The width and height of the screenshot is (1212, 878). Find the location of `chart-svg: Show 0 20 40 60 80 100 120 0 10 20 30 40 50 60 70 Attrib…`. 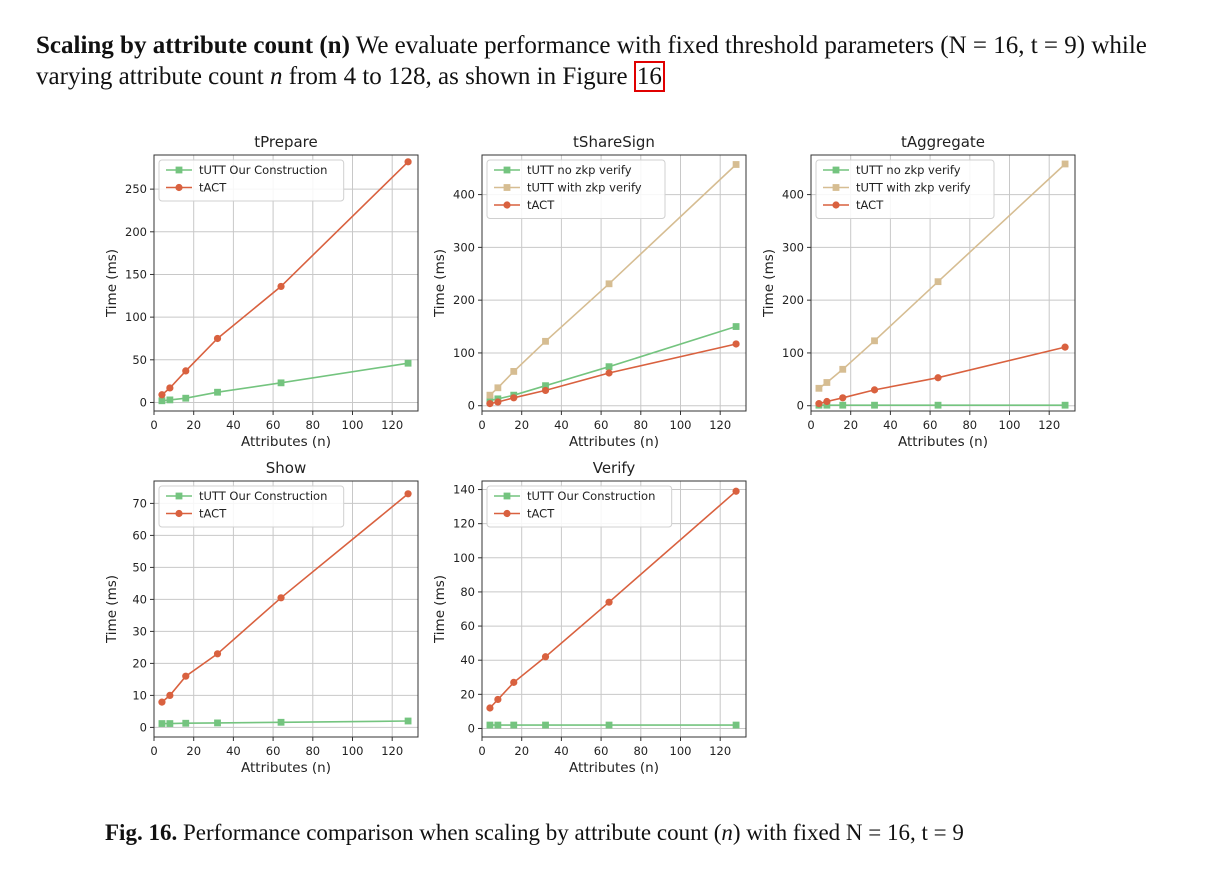

chart-svg: Show 0 20 40 60 80 100 120 0 10 20 30 40 50 60 70 Attrib… is located at coordinates (261, 617).